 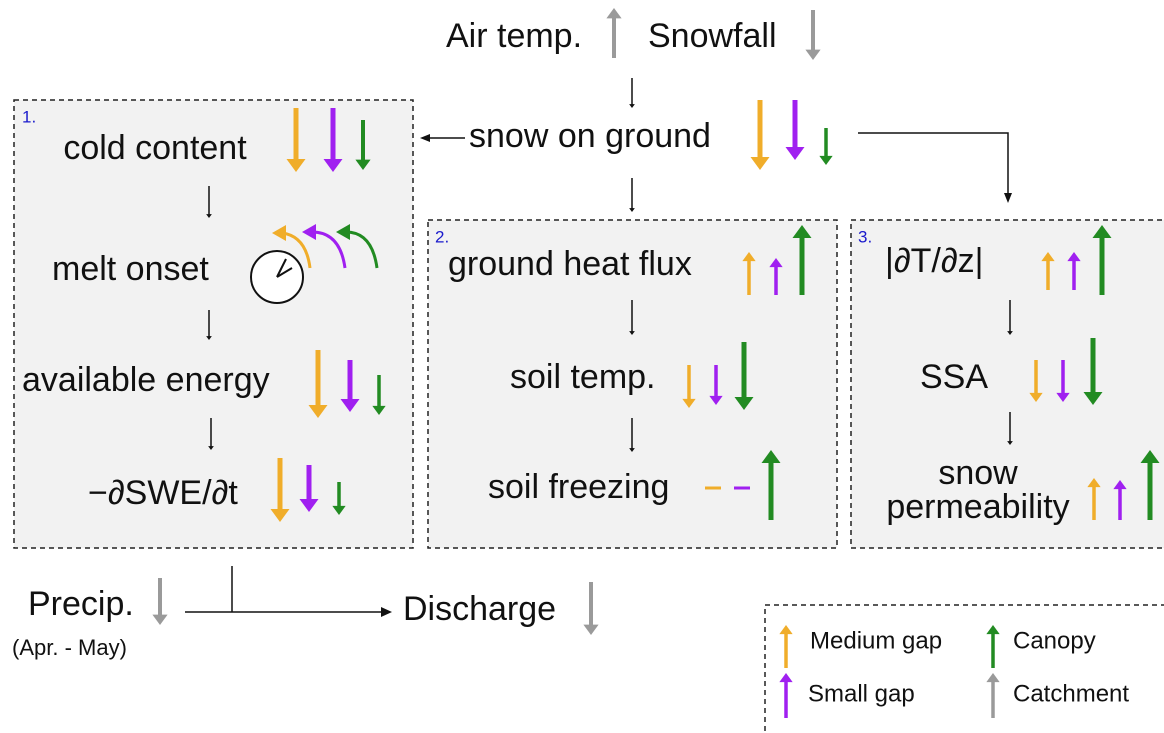 What do you see at coordinates (570, 264) in the screenshot?
I see `node: ground heat flux` at bounding box center [570, 264].